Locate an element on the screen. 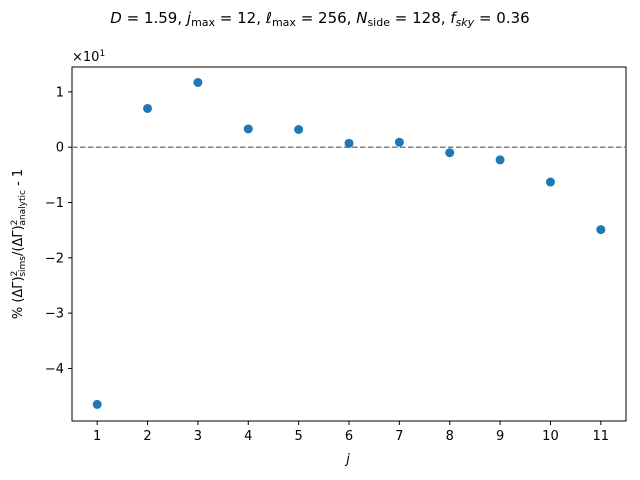 This screenshot has height=480, width=640. y-tick-label: 0 is located at coordinates (60, 148).